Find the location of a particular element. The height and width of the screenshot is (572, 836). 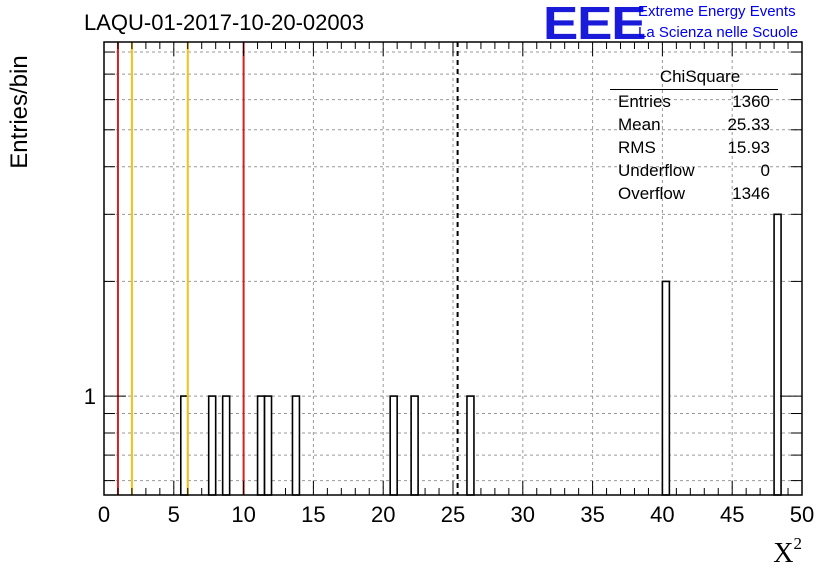

x-axis-label-superscript: 2 is located at coordinates (798, 543).